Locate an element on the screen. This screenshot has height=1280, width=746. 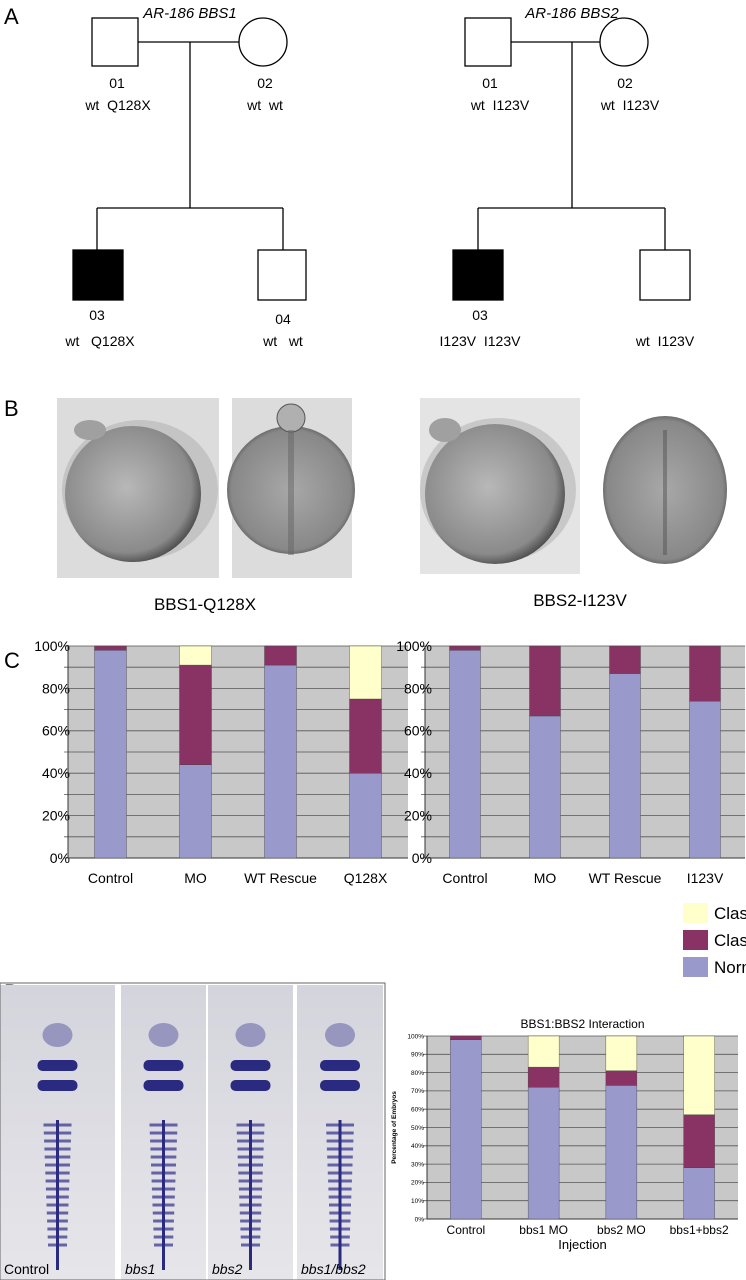
insitu-label: Control is located at coordinates (26, 1269).